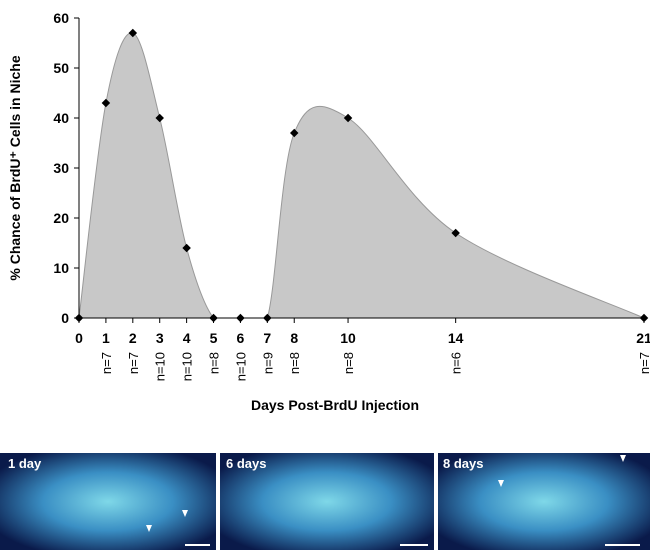  Describe the element at coordinates (61, 18) in the screenshot. I see `y-tick-label: 60` at that location.